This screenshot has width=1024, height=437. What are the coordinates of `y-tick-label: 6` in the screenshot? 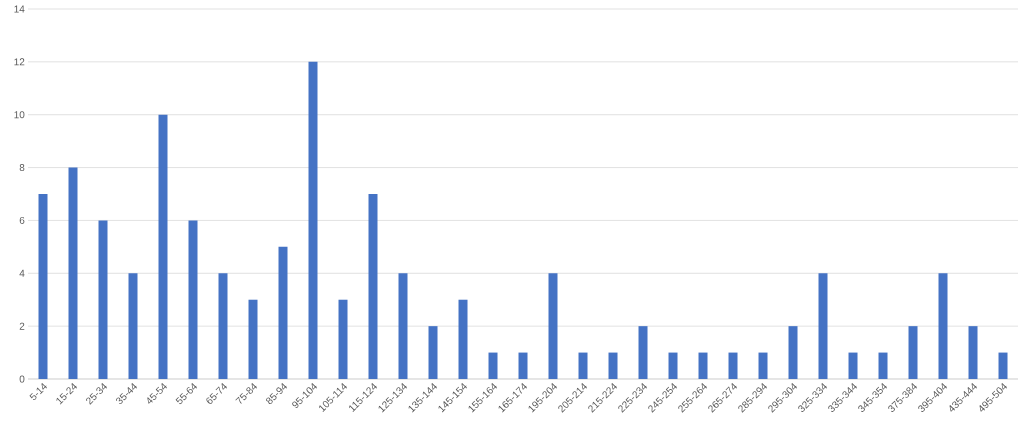 It's located at (22, 220).